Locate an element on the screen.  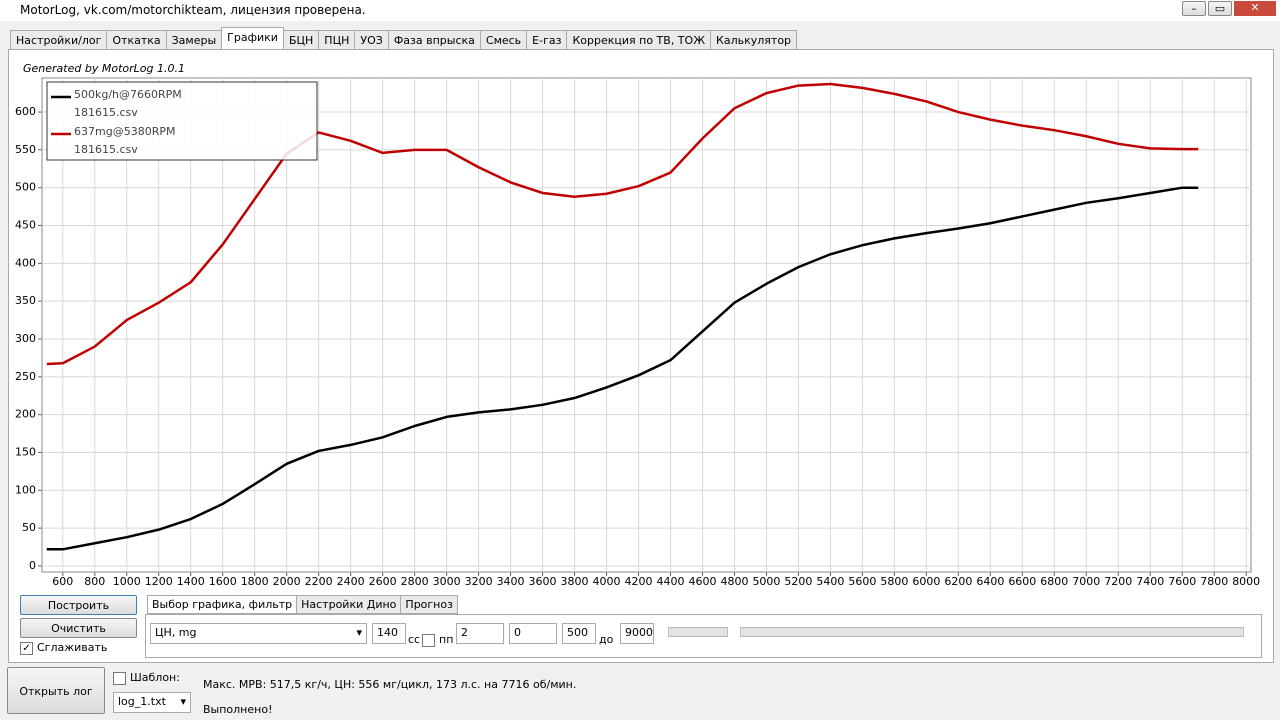
filter-input: 140 is located at coordinates (389, 633).